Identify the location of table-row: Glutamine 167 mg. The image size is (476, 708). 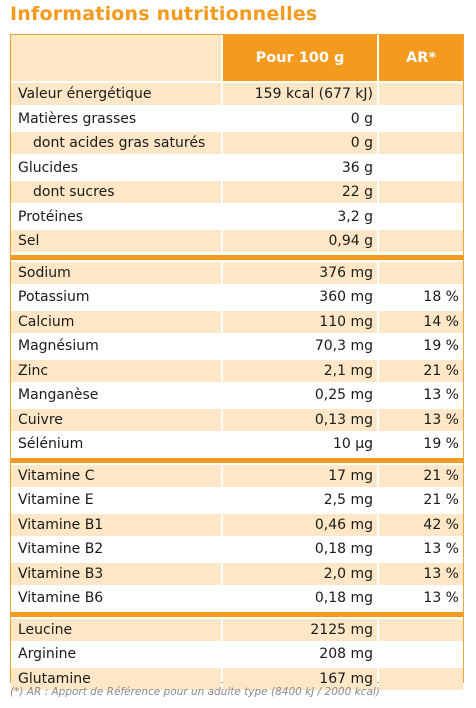
(237, 679).